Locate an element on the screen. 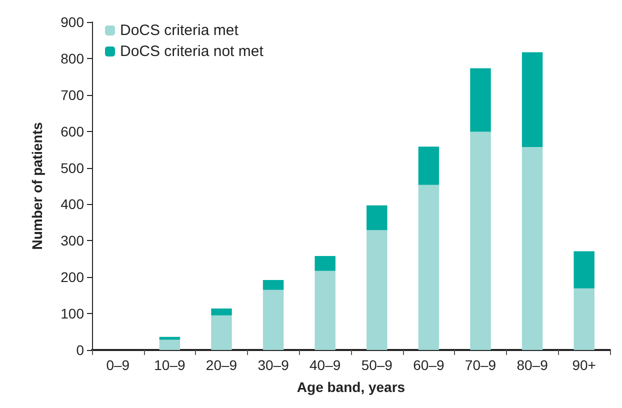 The height and width of the screenshot is (408, 622). x-tick-label: 80–9 is located at coordinates (532, 365).